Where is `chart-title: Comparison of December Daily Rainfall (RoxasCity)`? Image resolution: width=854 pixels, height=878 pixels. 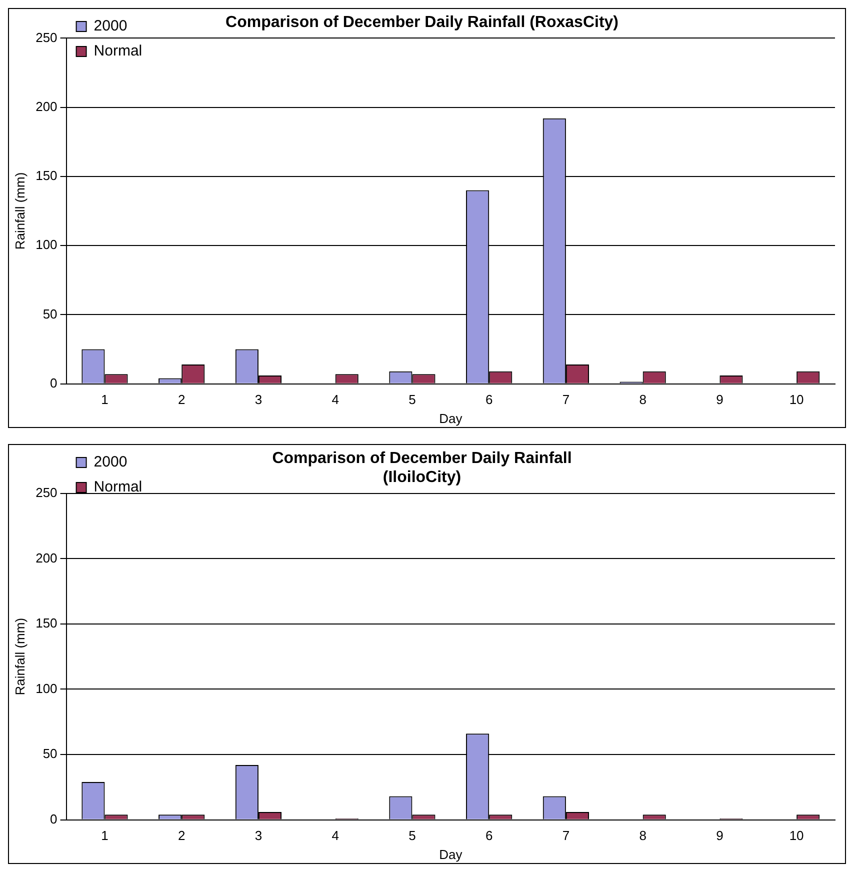 chart-title: Comparison of December Daily Rainfall (RoxasCity) is located at coordinates (422, 23).